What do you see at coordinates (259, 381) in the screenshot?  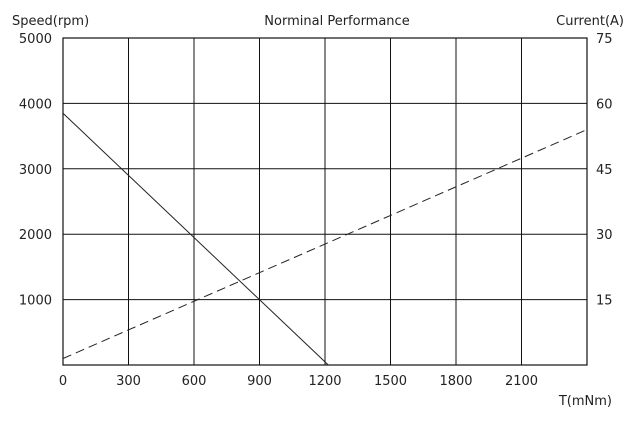 I see `x-tick-label: 900` at bounding box center [259, 381].